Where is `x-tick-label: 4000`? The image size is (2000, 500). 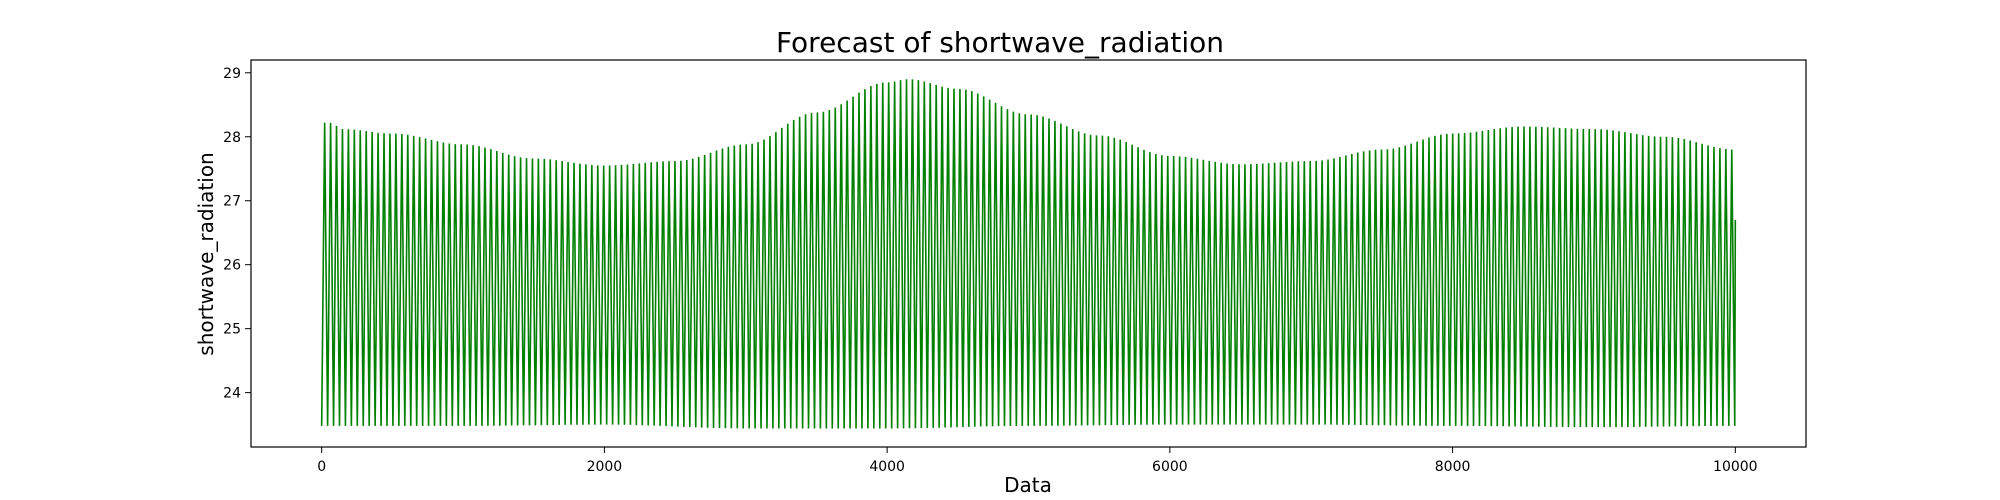 x-tick-label: 4000 is located at coordinates (887, 467).